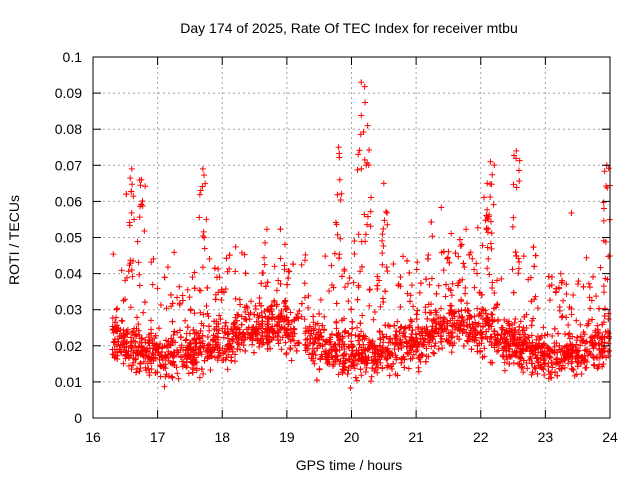 The height and width of the screenshot is (480, 640). I want to click on y-tick-label: 0.09, so click(68, 93).